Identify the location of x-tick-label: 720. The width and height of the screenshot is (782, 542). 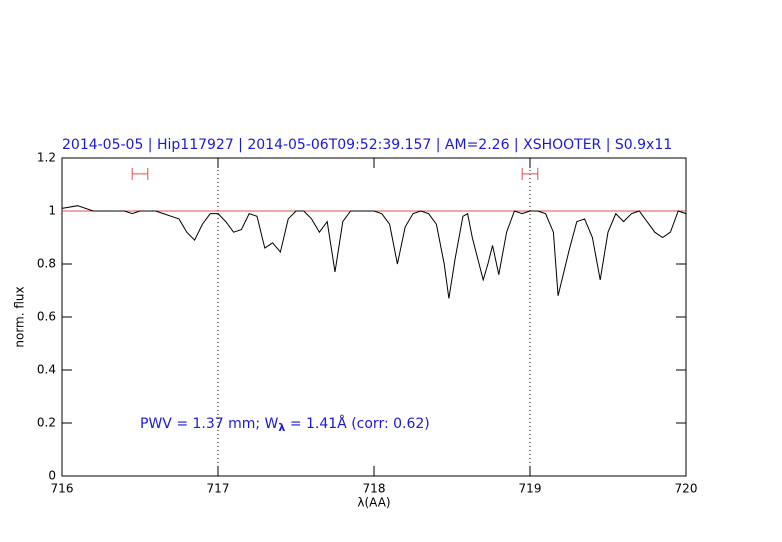
(686, 489).